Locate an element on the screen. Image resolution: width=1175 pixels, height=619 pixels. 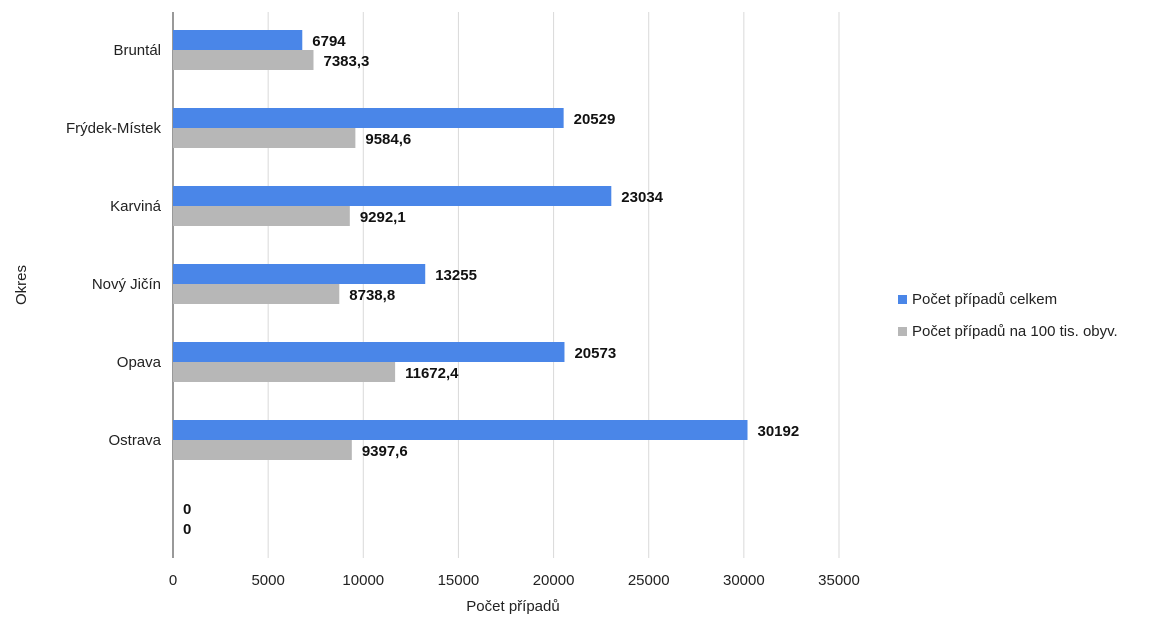
data-label: 6794 is located at coordinates (329, 41).